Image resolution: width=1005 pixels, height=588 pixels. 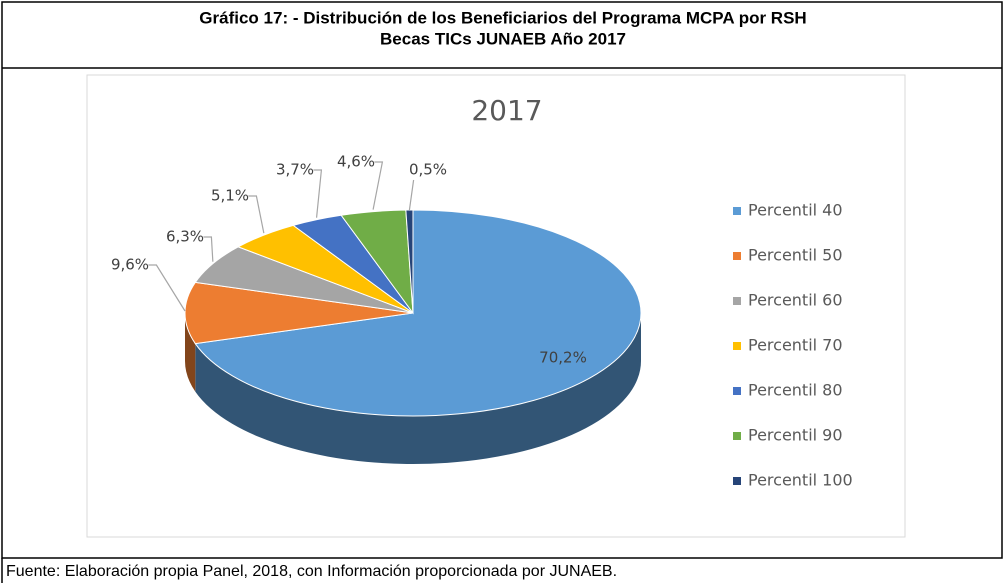 I want to click on legend-label: Percentil 70, so click(x=795, y=345).